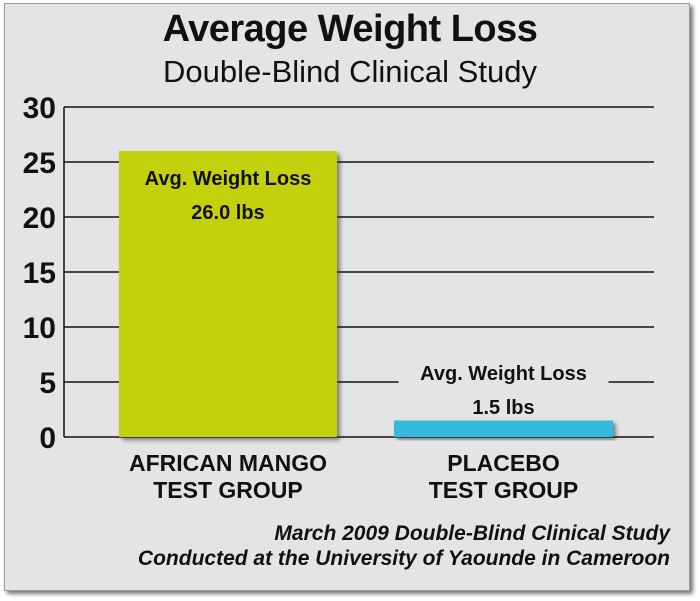 This screenshot has width=700, height=601. I want to click on x-tick-label: PLACEBO, so click(503, 463).